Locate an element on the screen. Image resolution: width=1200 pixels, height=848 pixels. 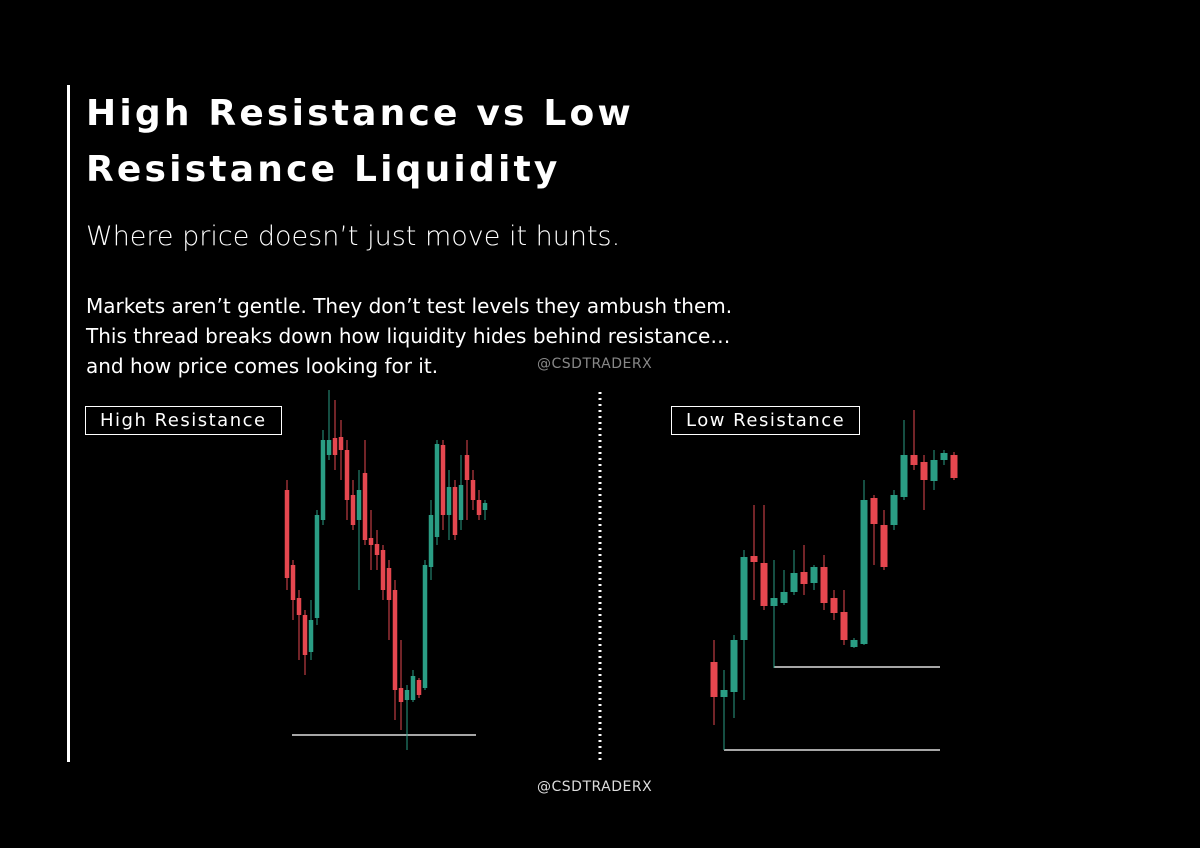
body-line: and how price comes looking for it. is located at coordinates (262, 366).